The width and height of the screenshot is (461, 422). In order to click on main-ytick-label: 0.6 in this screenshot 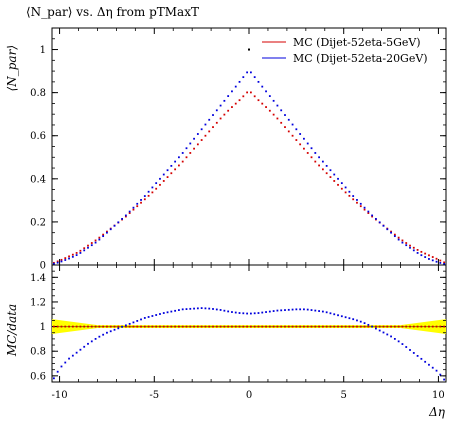, I will do `click(38, 136)`.